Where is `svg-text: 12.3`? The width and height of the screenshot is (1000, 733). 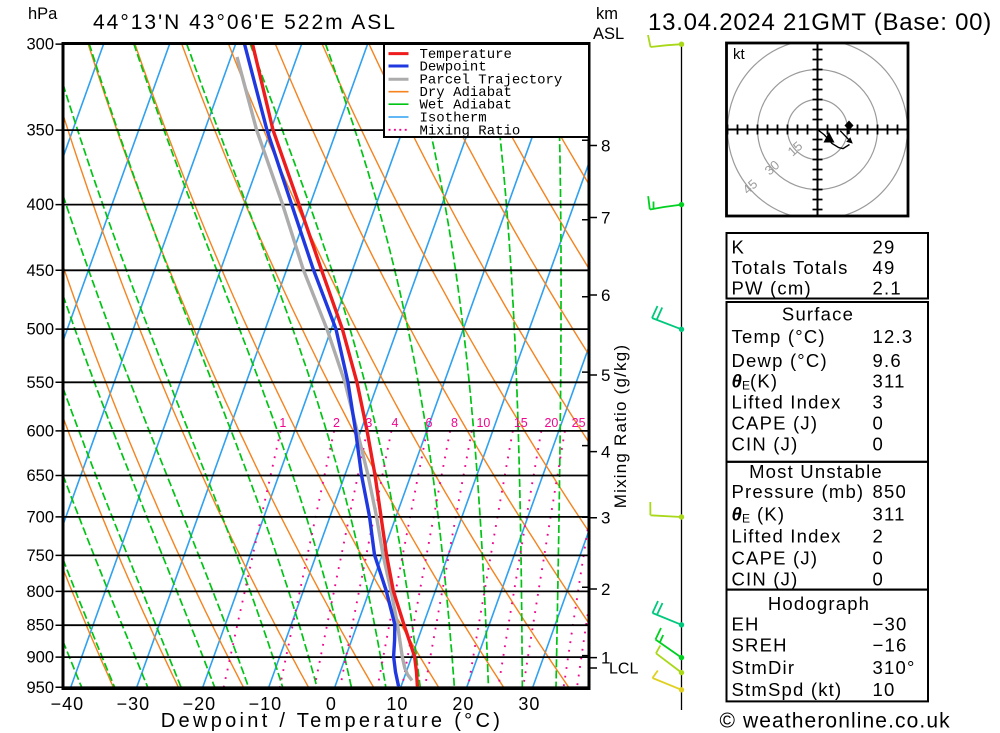 svg-text: 12.3 is located at coordinates (893, 336).